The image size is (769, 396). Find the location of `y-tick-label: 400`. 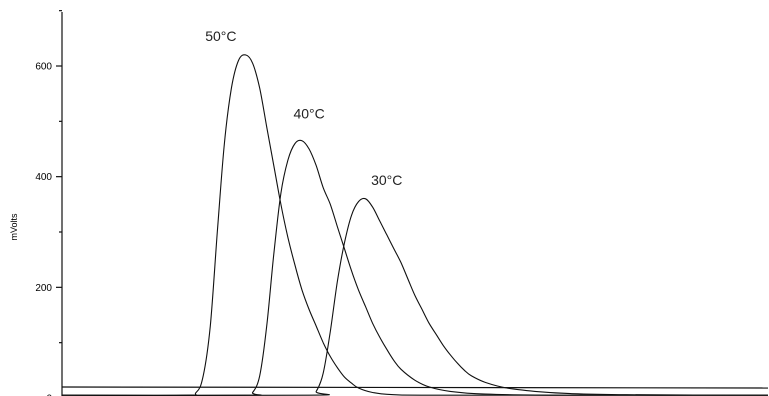

y-tick-label: 400 is located at coordinates (43, 177).